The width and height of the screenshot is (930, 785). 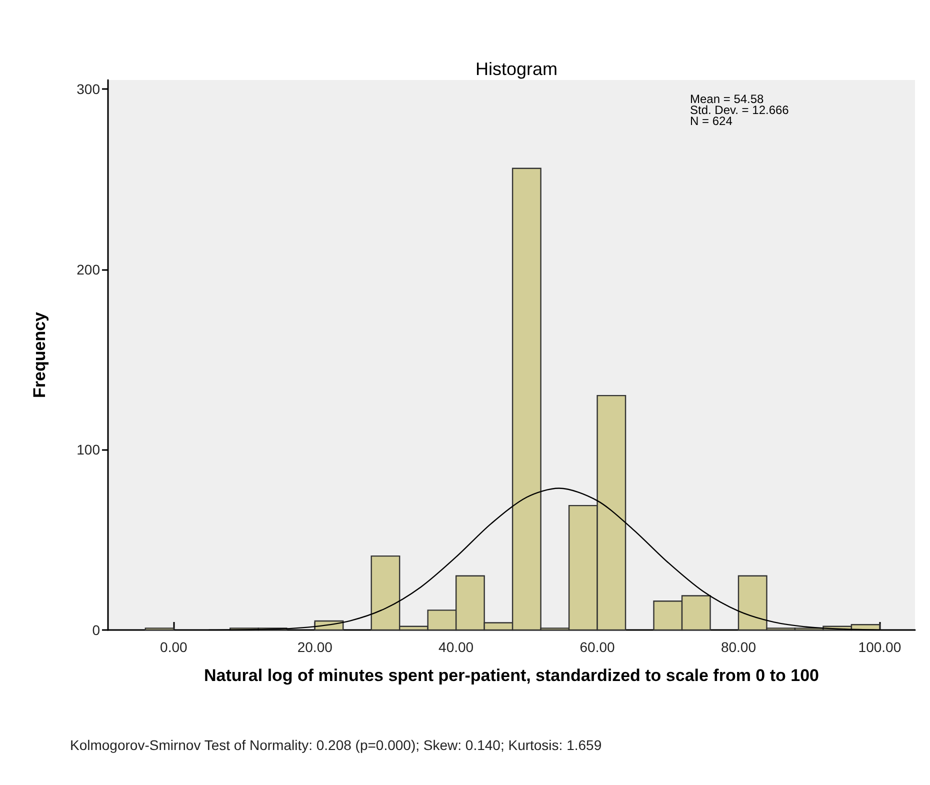 What do you see at coordinates (174, 647) in the screenshot?
I see `x-tick-label: 0.00` at bounding box center [174, 647].